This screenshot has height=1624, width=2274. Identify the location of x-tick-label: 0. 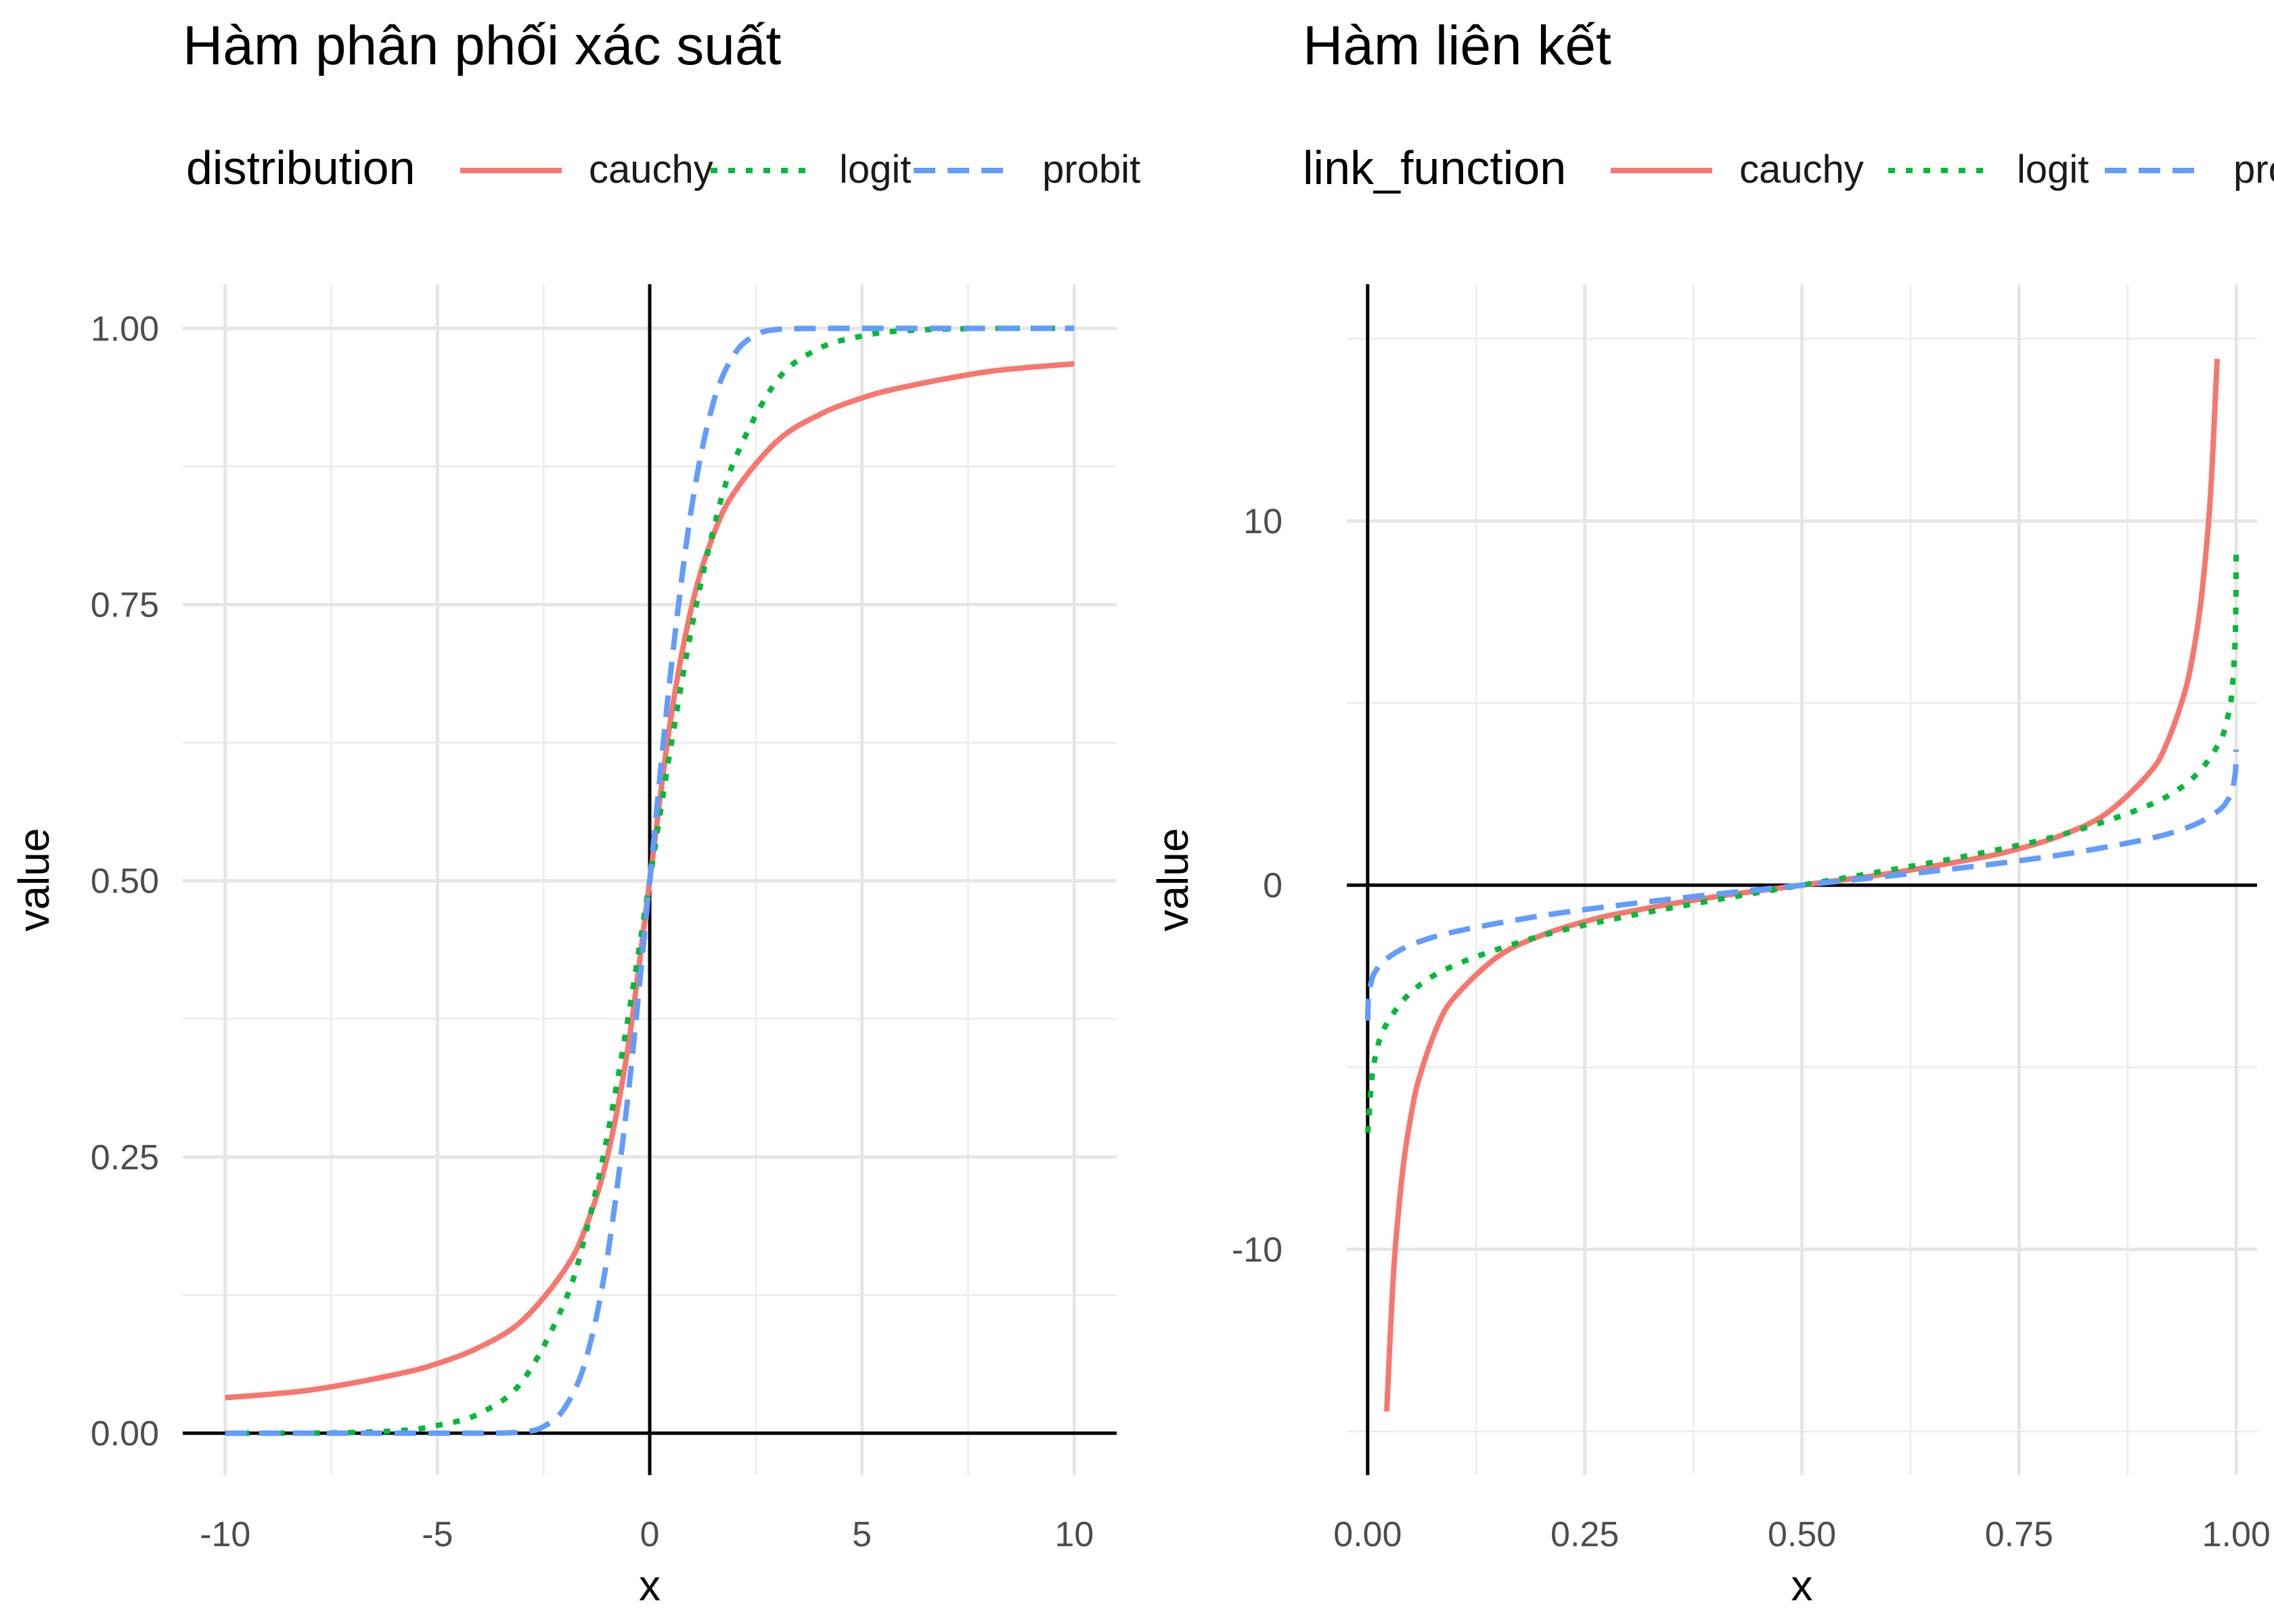
(650, 1534).